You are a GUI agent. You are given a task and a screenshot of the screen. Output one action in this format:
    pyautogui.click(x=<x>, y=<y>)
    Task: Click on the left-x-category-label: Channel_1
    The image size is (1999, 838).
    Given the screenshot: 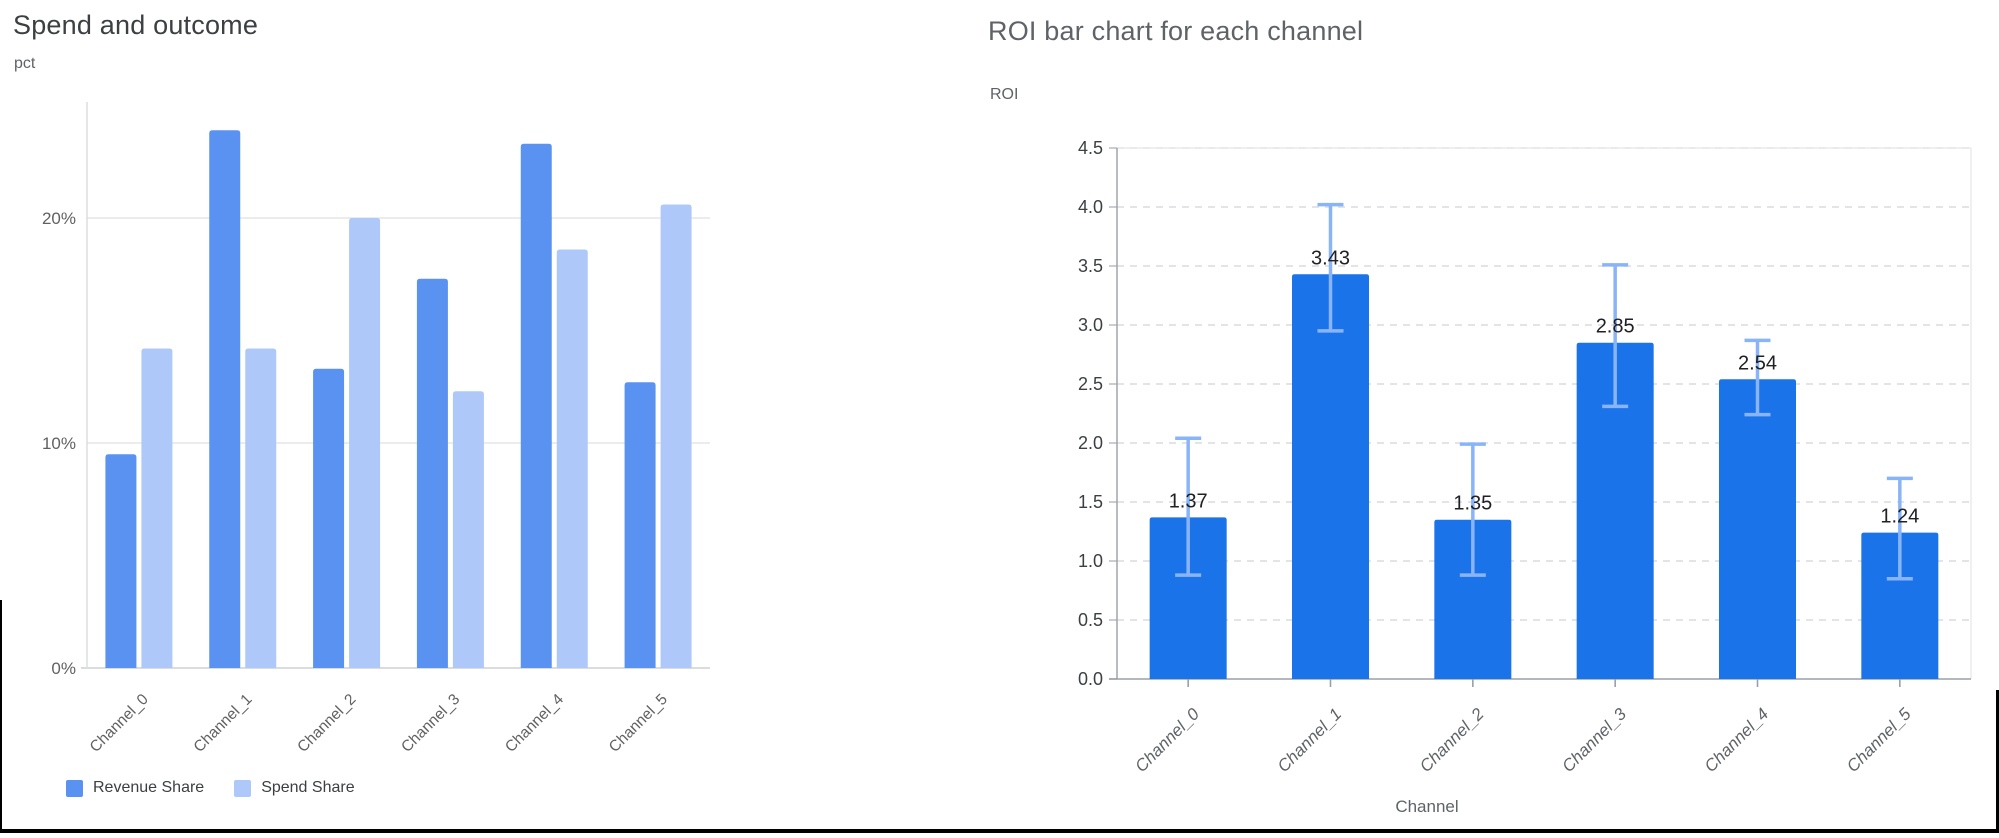 What is the action you would take?
    pyautogui.click(x=223, y=723)
    